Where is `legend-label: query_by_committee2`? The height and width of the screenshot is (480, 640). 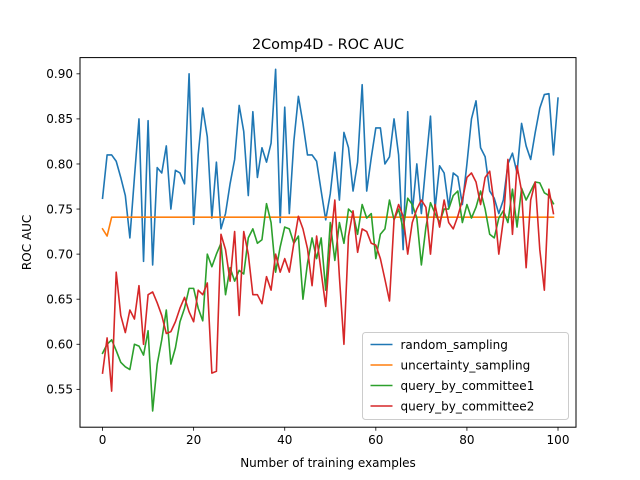 legend-label: query_by_committee2 is located at coordinates (468, 406).